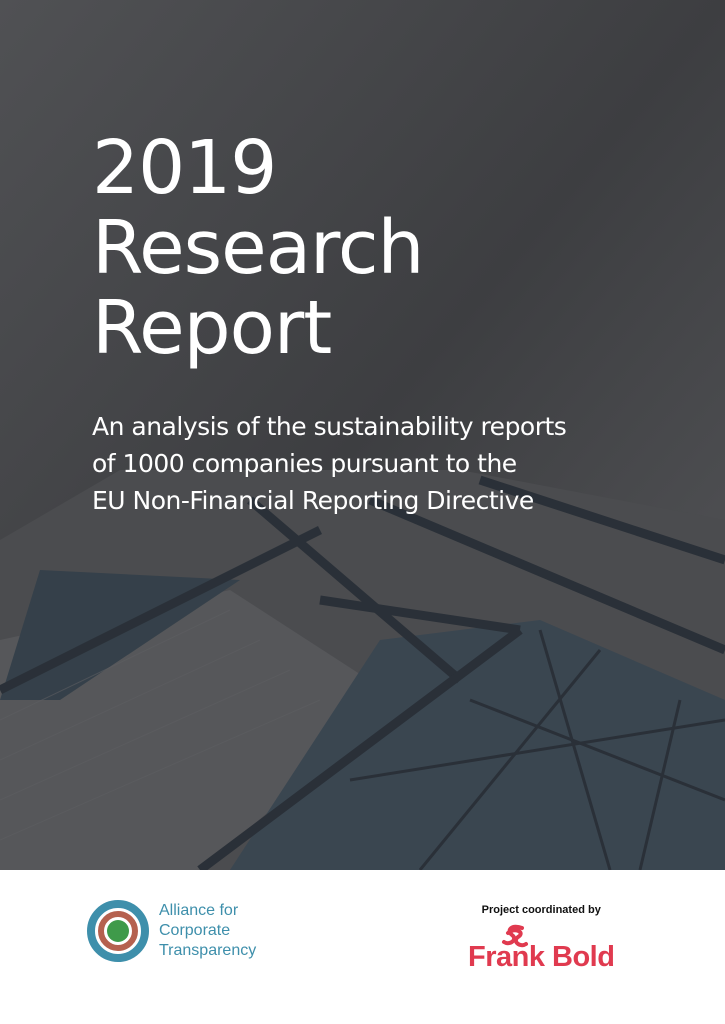 Image resolution: width=725 pixels, height=1024 pixels. What do you see at coordinates (184, 168) in the screenshot?
I see `title-year: 2019` at bounding box center [184, 168].